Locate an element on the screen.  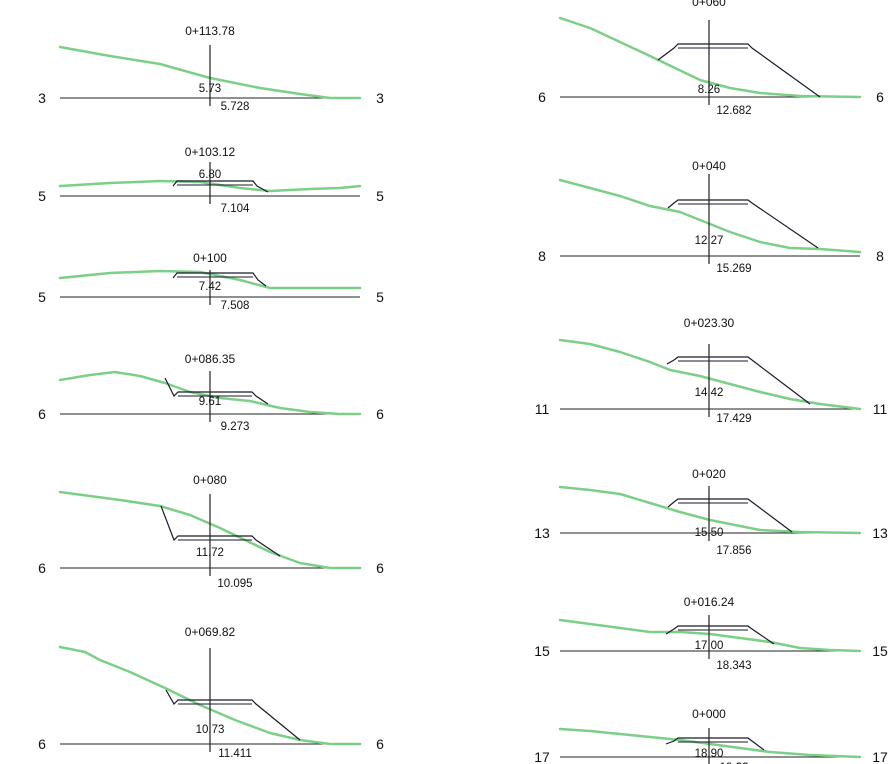
datum-label-right: 15 is located at coordinates (880, 651).